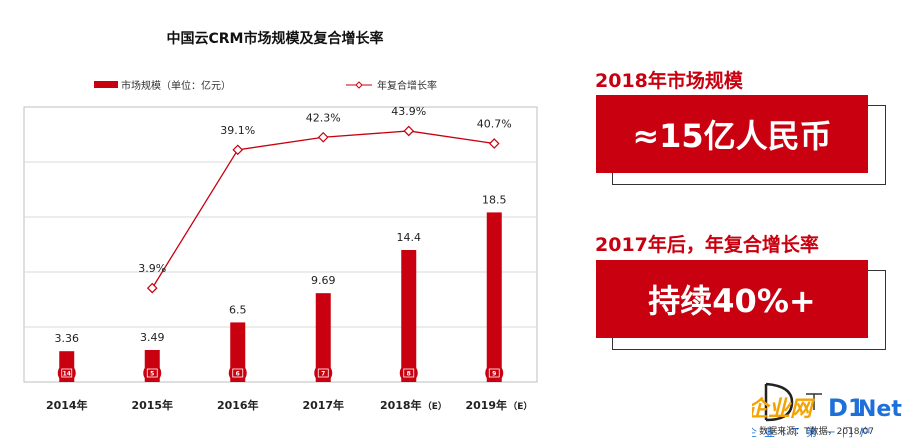  What do you see at coordinates (323, 405) in the screenshot?
I see `x-tick-label: 2017年` at bounding box center [323, 405].